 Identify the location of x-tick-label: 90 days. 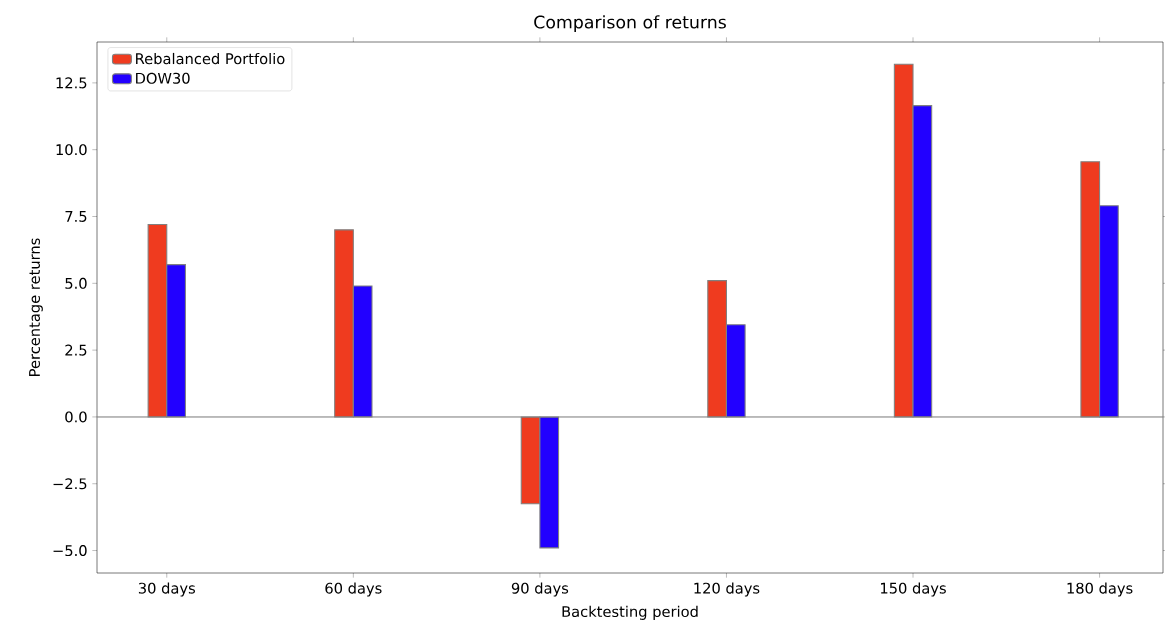
(540, 589).